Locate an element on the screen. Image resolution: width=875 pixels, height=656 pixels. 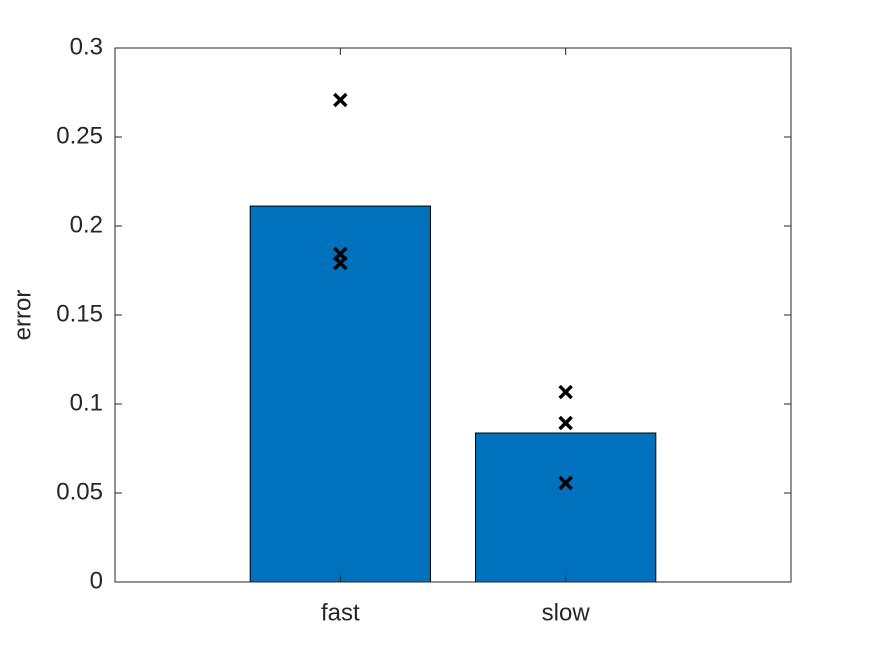
x-tick-label: fast is located at coordinates (340, 612).